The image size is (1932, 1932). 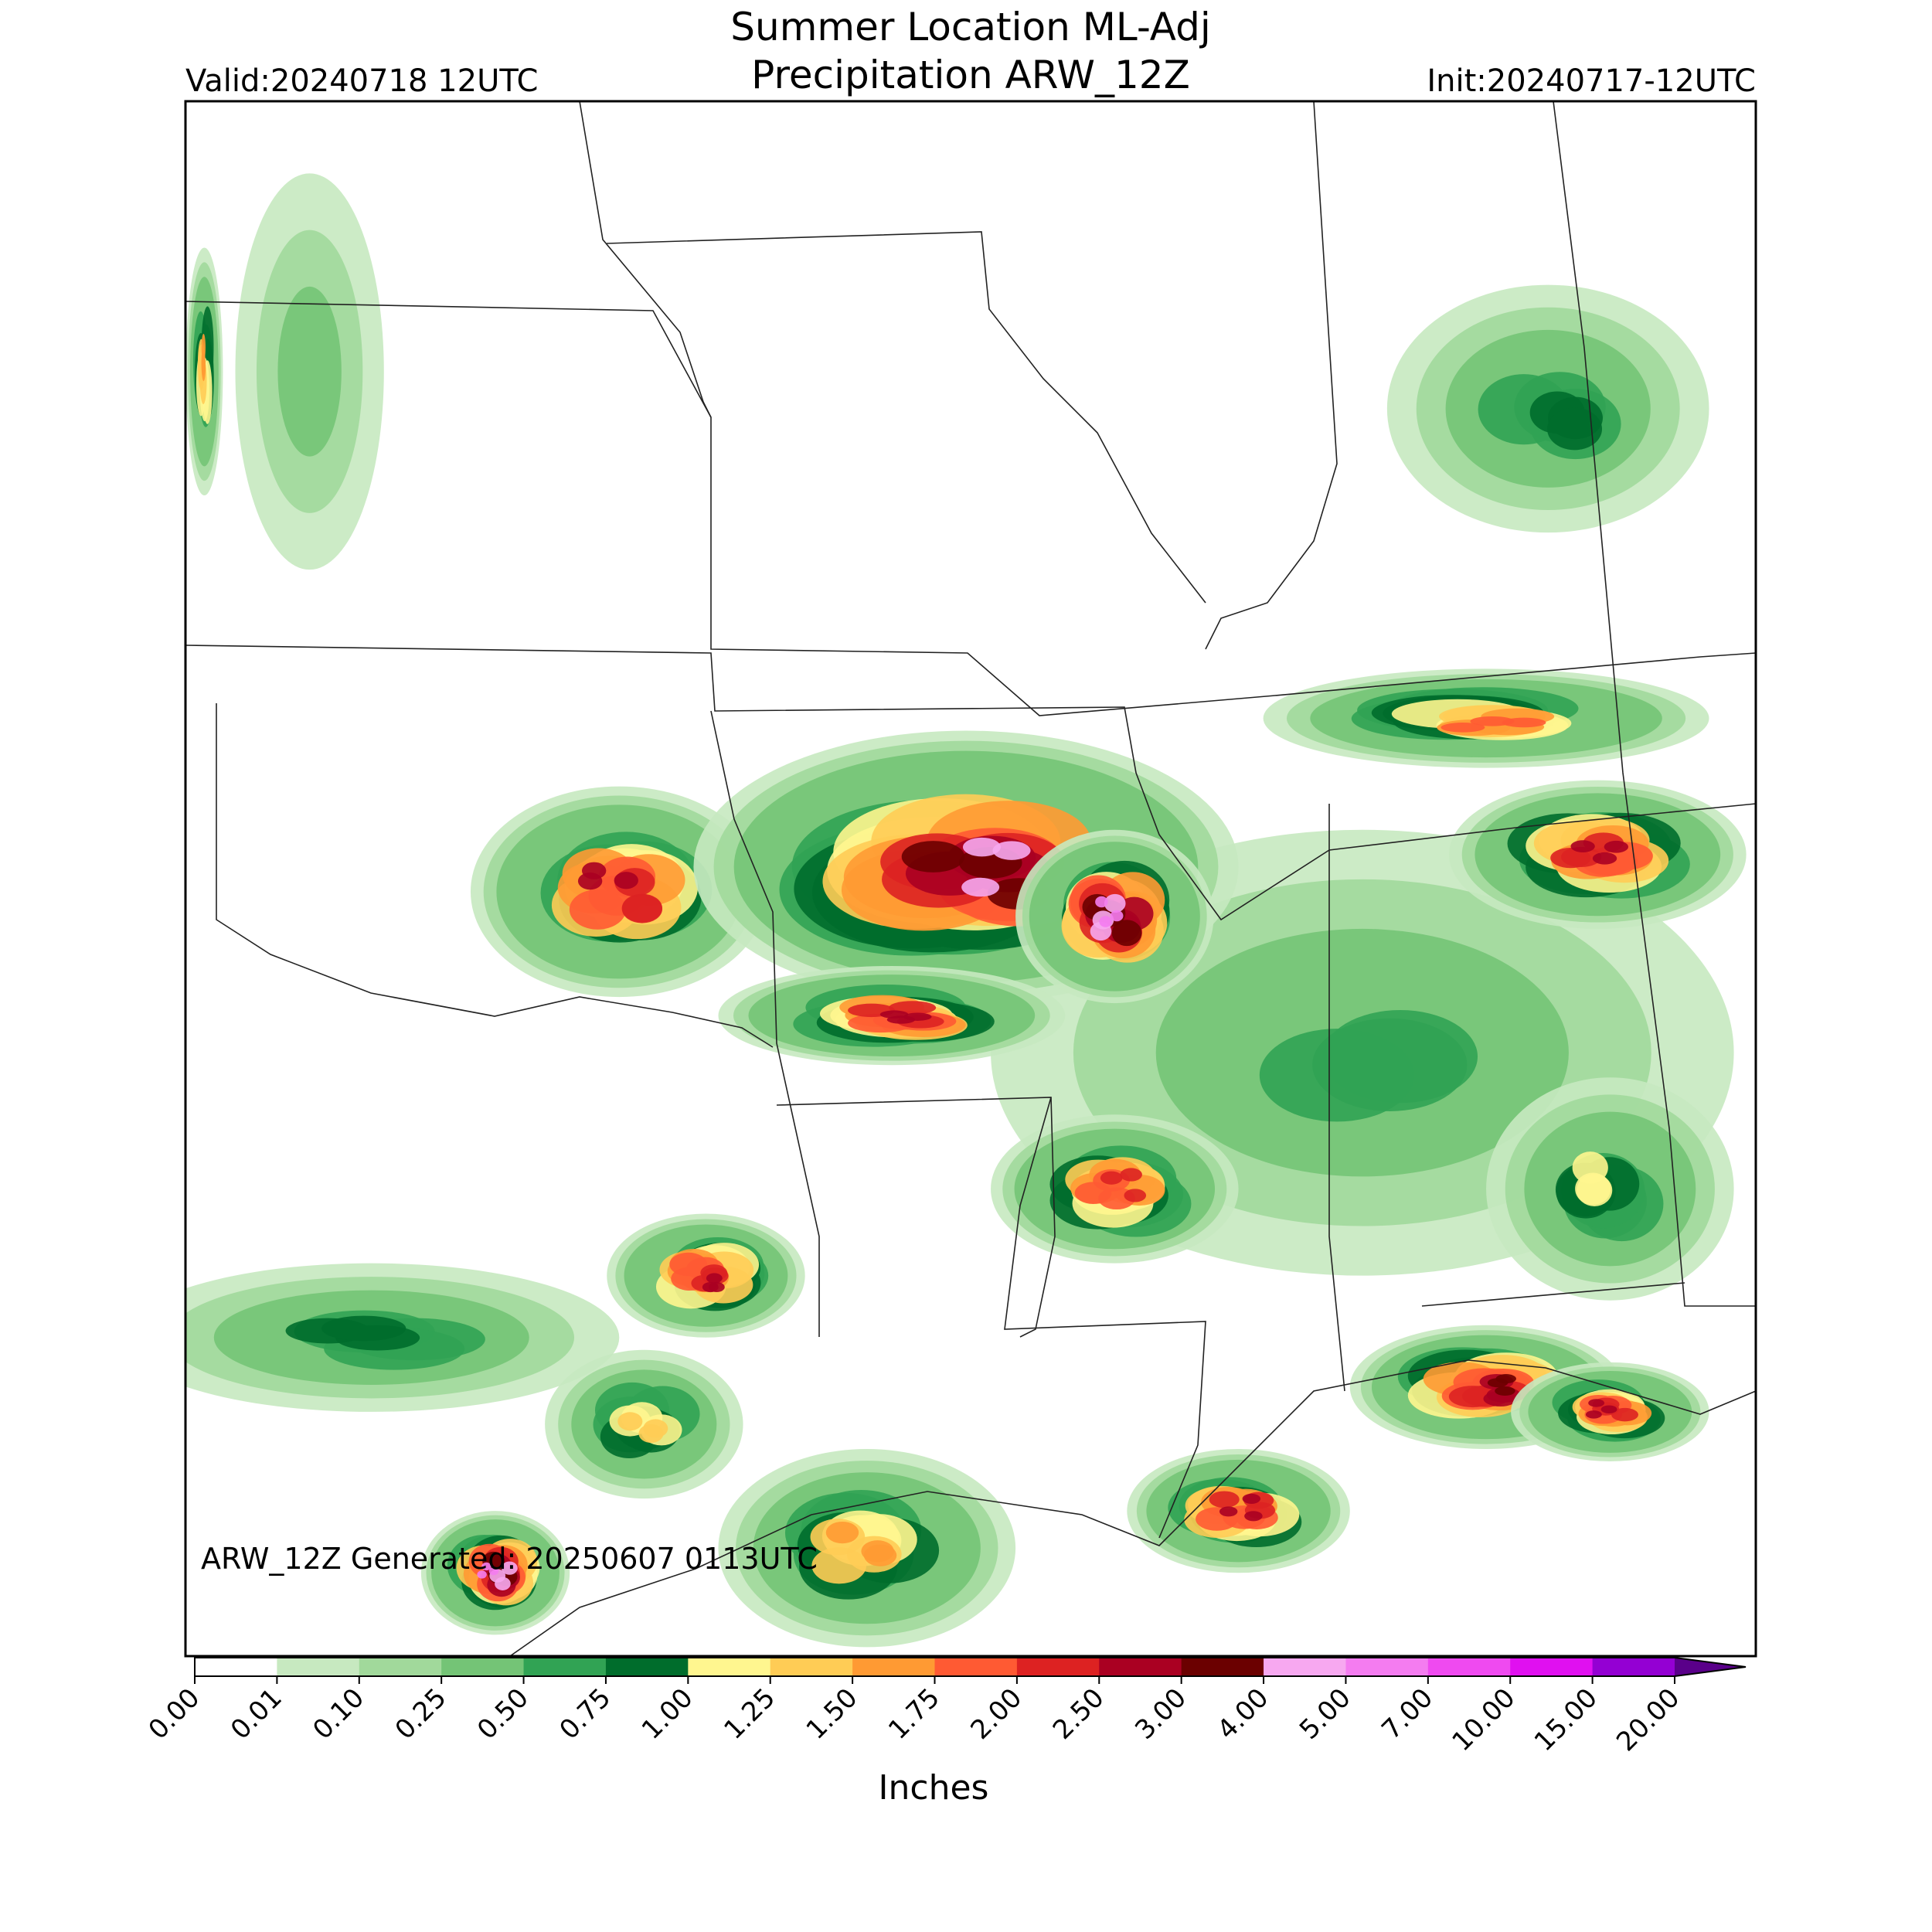 I want to click on colorbar-tick-label: 0.10, so click(x=339, y=1714).